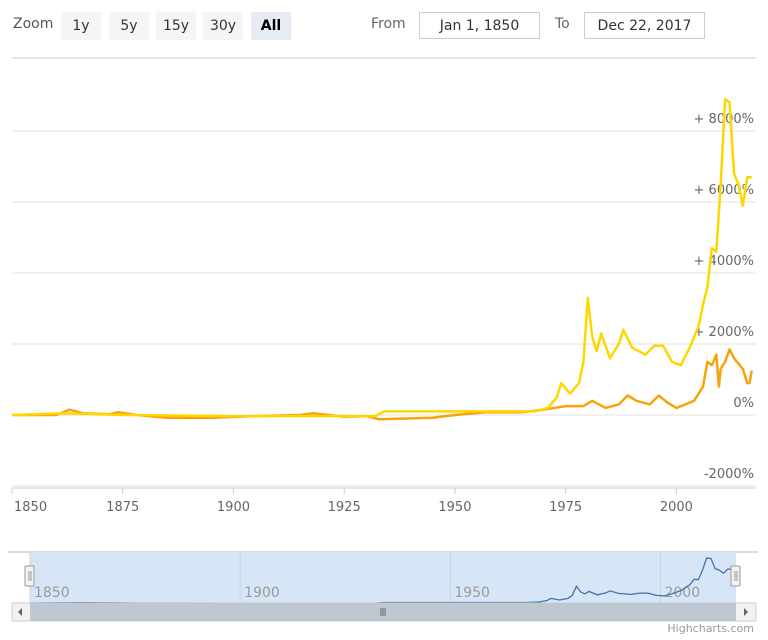 Image resolution: width=768 pixels, height=640 pixels. Describe the element at coordinates (271, 26) in the screenshot. I see `zoom-all-button: All` at that location.